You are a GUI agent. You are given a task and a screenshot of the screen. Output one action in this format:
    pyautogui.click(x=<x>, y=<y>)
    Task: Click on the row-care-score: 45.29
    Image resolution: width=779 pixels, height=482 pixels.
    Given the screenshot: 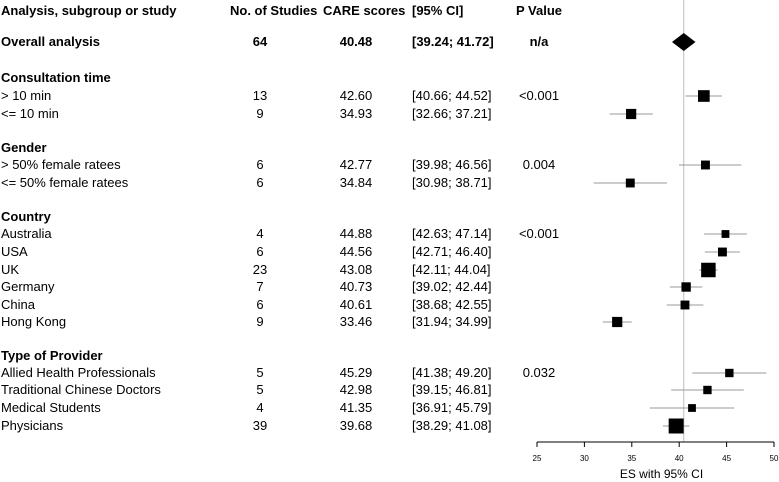 What is the action you would take?
    pyautogui.click(x=356, y=372)
    